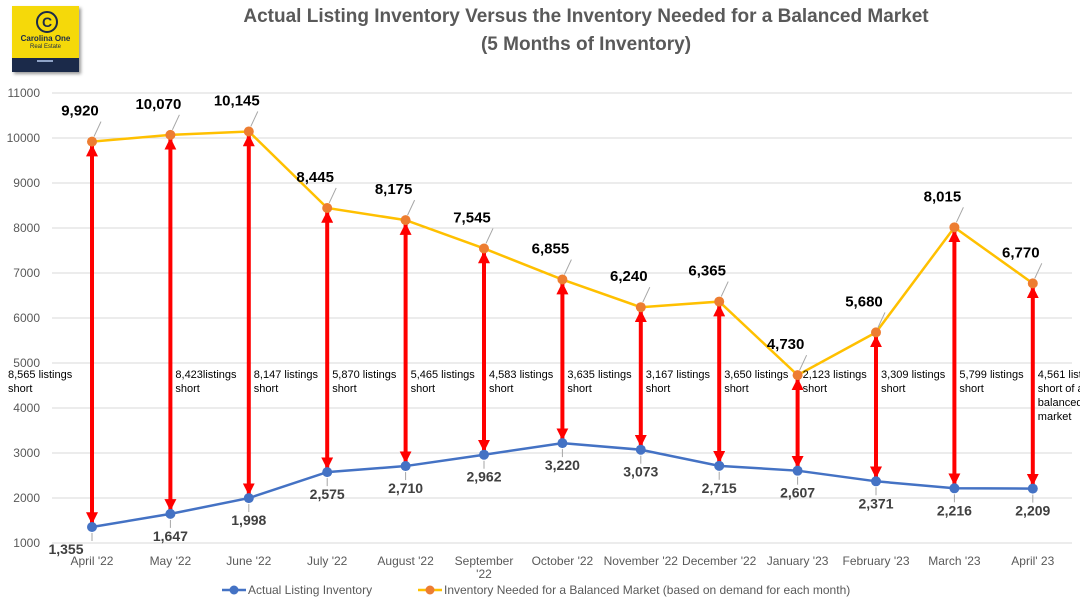 Image resolution: width=1080 pixels, height=608 pixels. Describe the element at coordinates (327, 561) in the screenshot. I see `x-tick-label: July '22` at that location.